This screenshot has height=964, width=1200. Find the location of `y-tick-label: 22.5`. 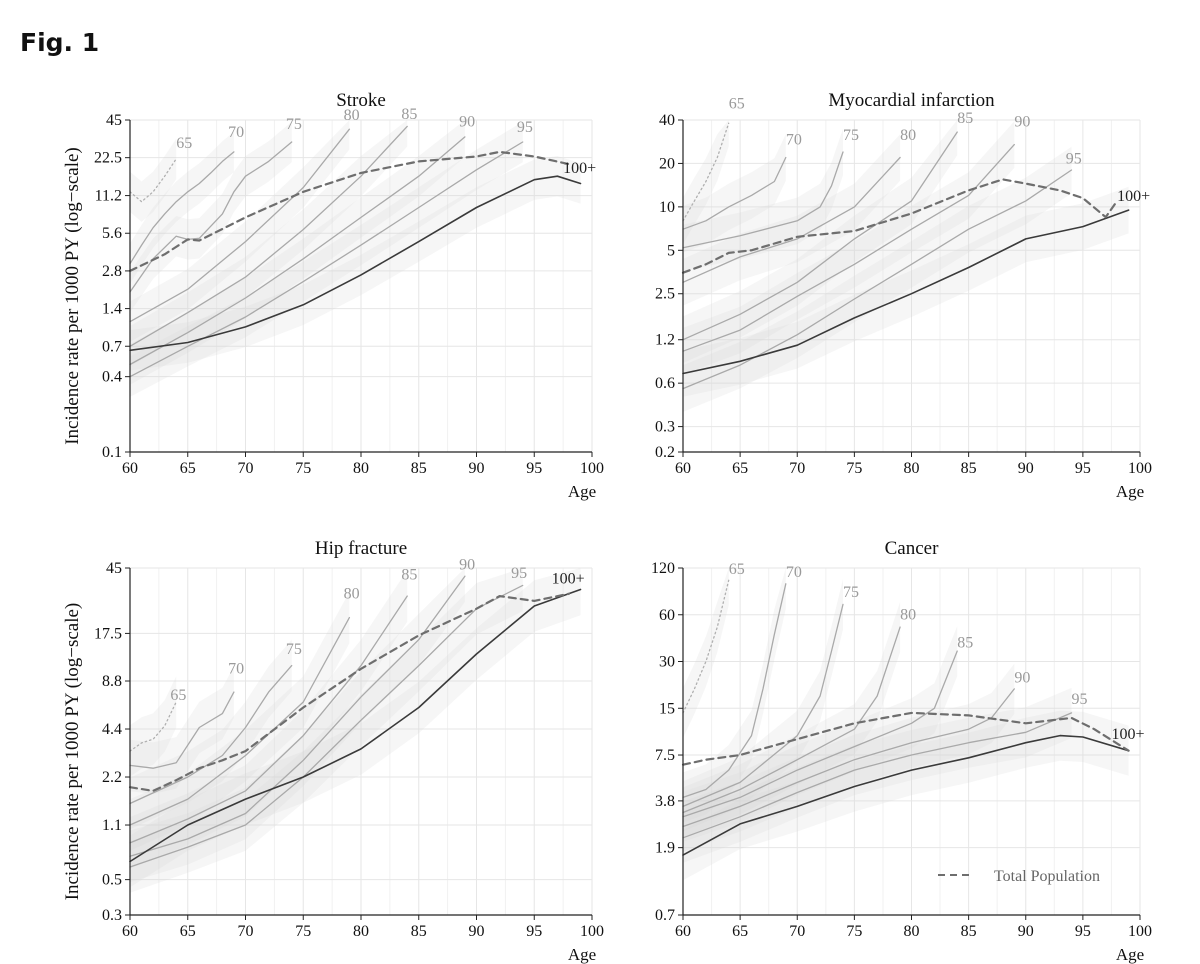

y-tick-label: 22.5 is located at coordinates (108, 158).